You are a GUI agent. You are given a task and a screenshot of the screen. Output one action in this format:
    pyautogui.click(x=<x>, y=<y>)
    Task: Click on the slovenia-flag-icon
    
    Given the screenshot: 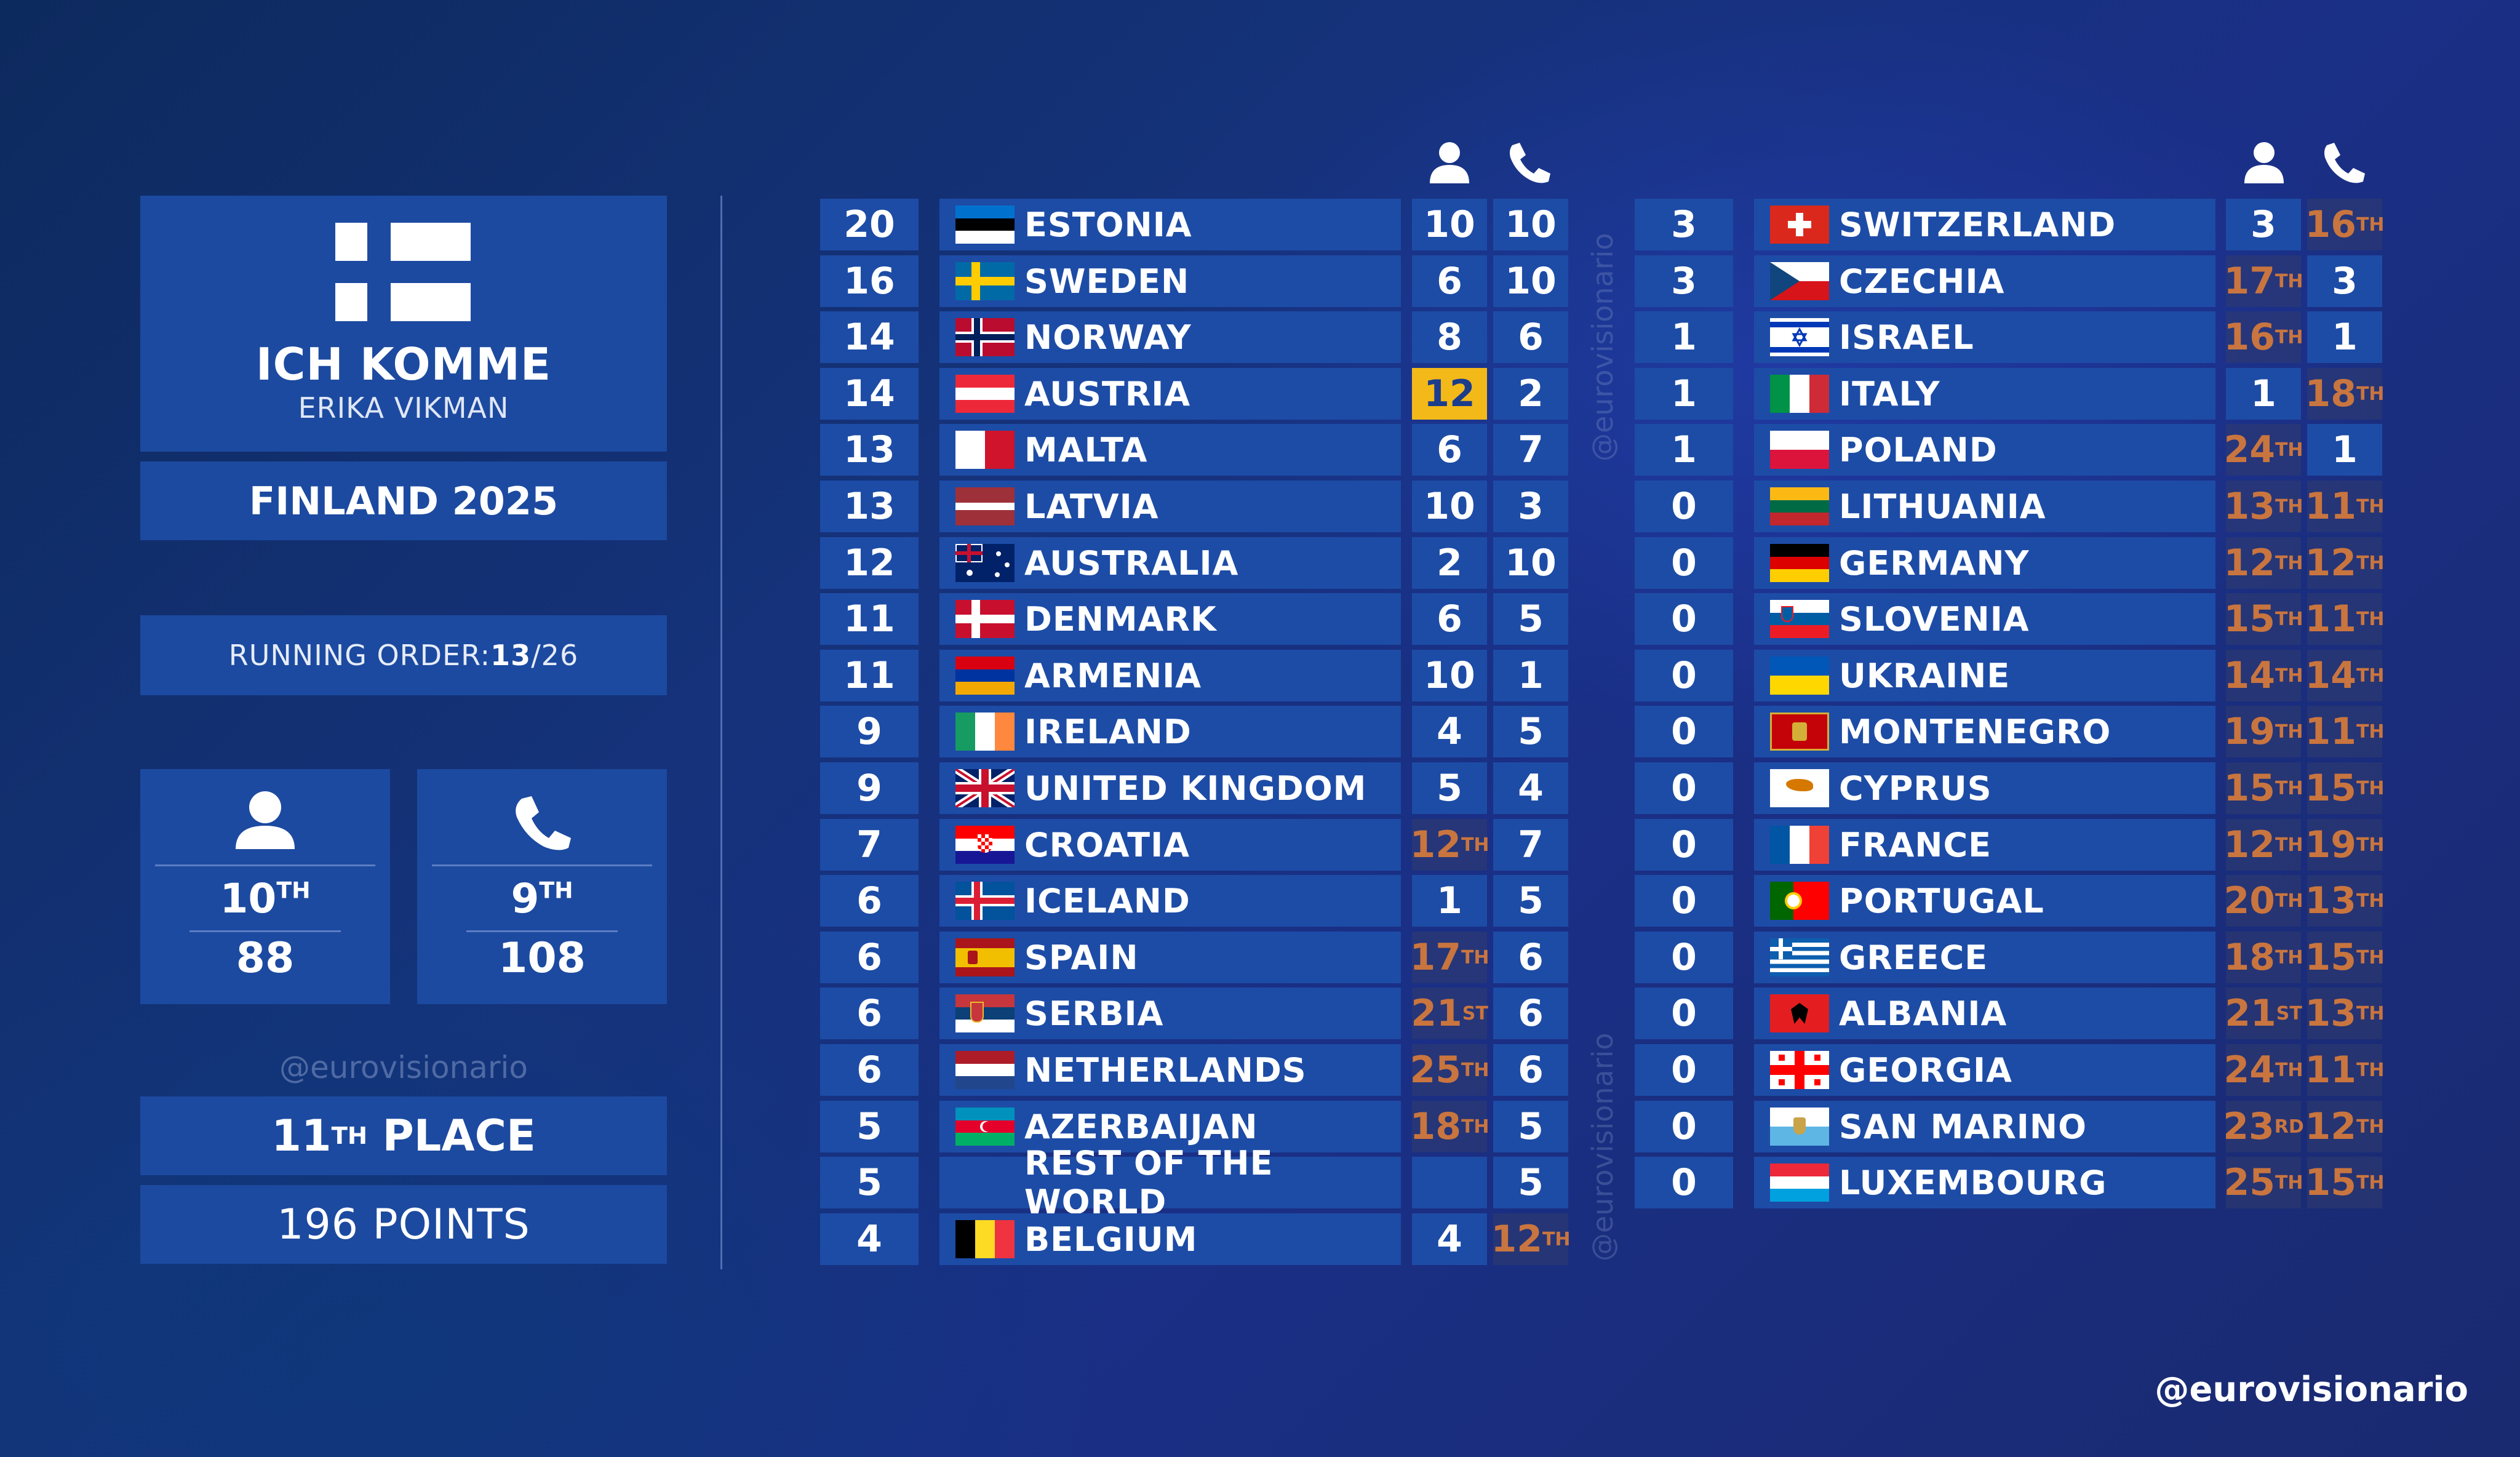 What is the action you would take?
    pyautogui.click(x=1799, y=619)
    